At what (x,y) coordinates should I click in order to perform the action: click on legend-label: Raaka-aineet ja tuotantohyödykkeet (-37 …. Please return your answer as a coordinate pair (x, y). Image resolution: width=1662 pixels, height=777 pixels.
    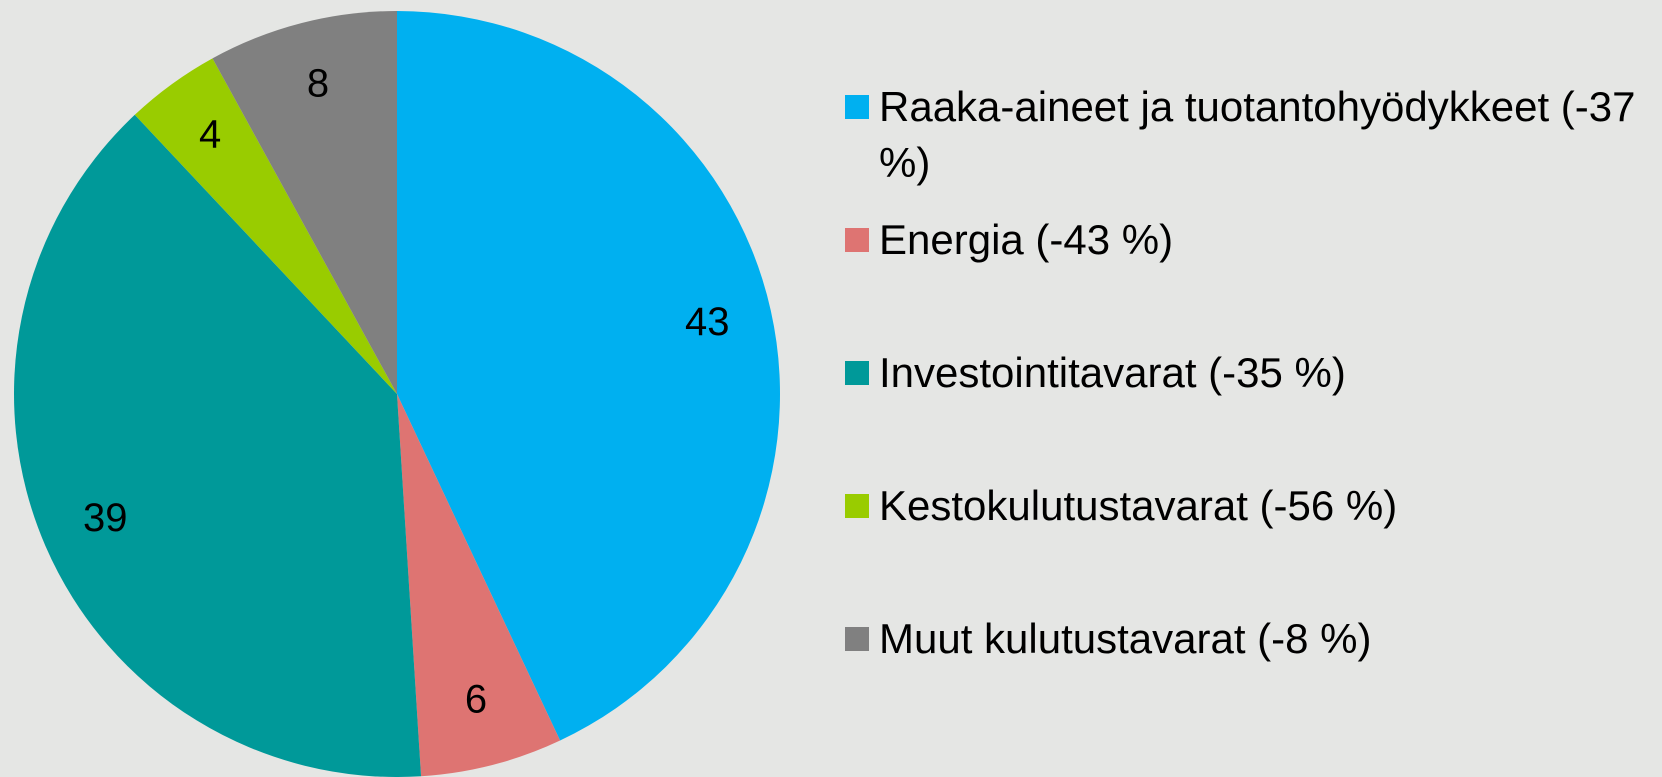
    Looking at the image, I should click on (1257, 134).